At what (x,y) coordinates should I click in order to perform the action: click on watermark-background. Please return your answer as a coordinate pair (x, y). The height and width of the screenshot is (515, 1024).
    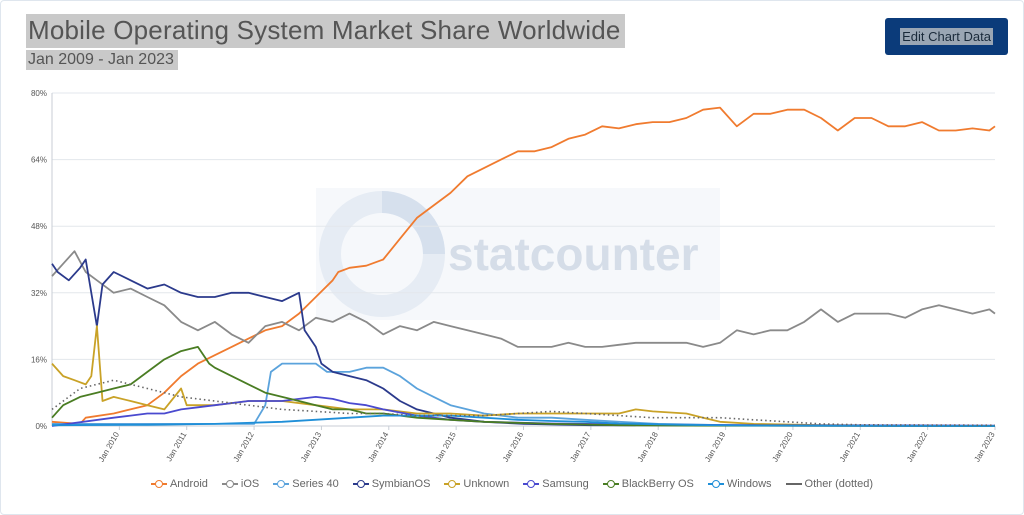
    Looking at the image, I should click on (518, 254).